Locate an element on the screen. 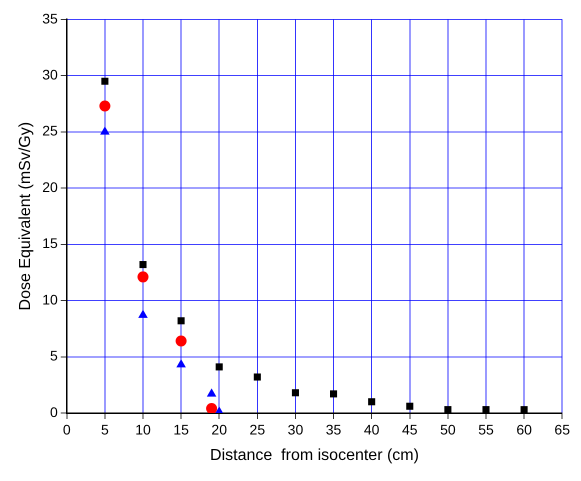 The height and width of the screenshot is (481, 581). x-tick-label: 30 is located at coordinates (296, 429).